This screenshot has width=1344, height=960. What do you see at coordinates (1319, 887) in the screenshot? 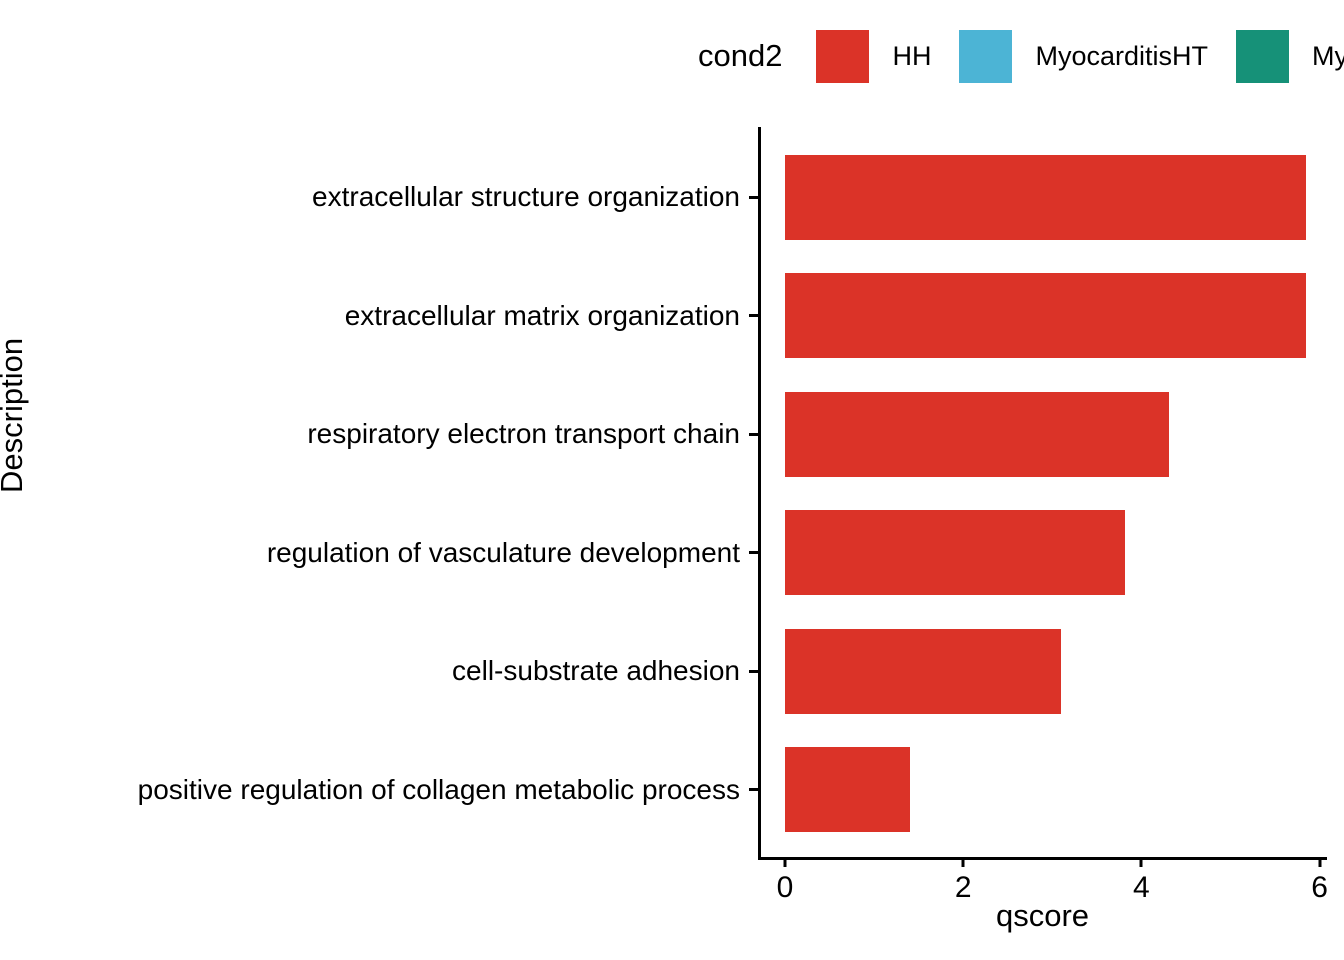
I see `x-tick-label-3: 6` at bounding box center [1319, 887].